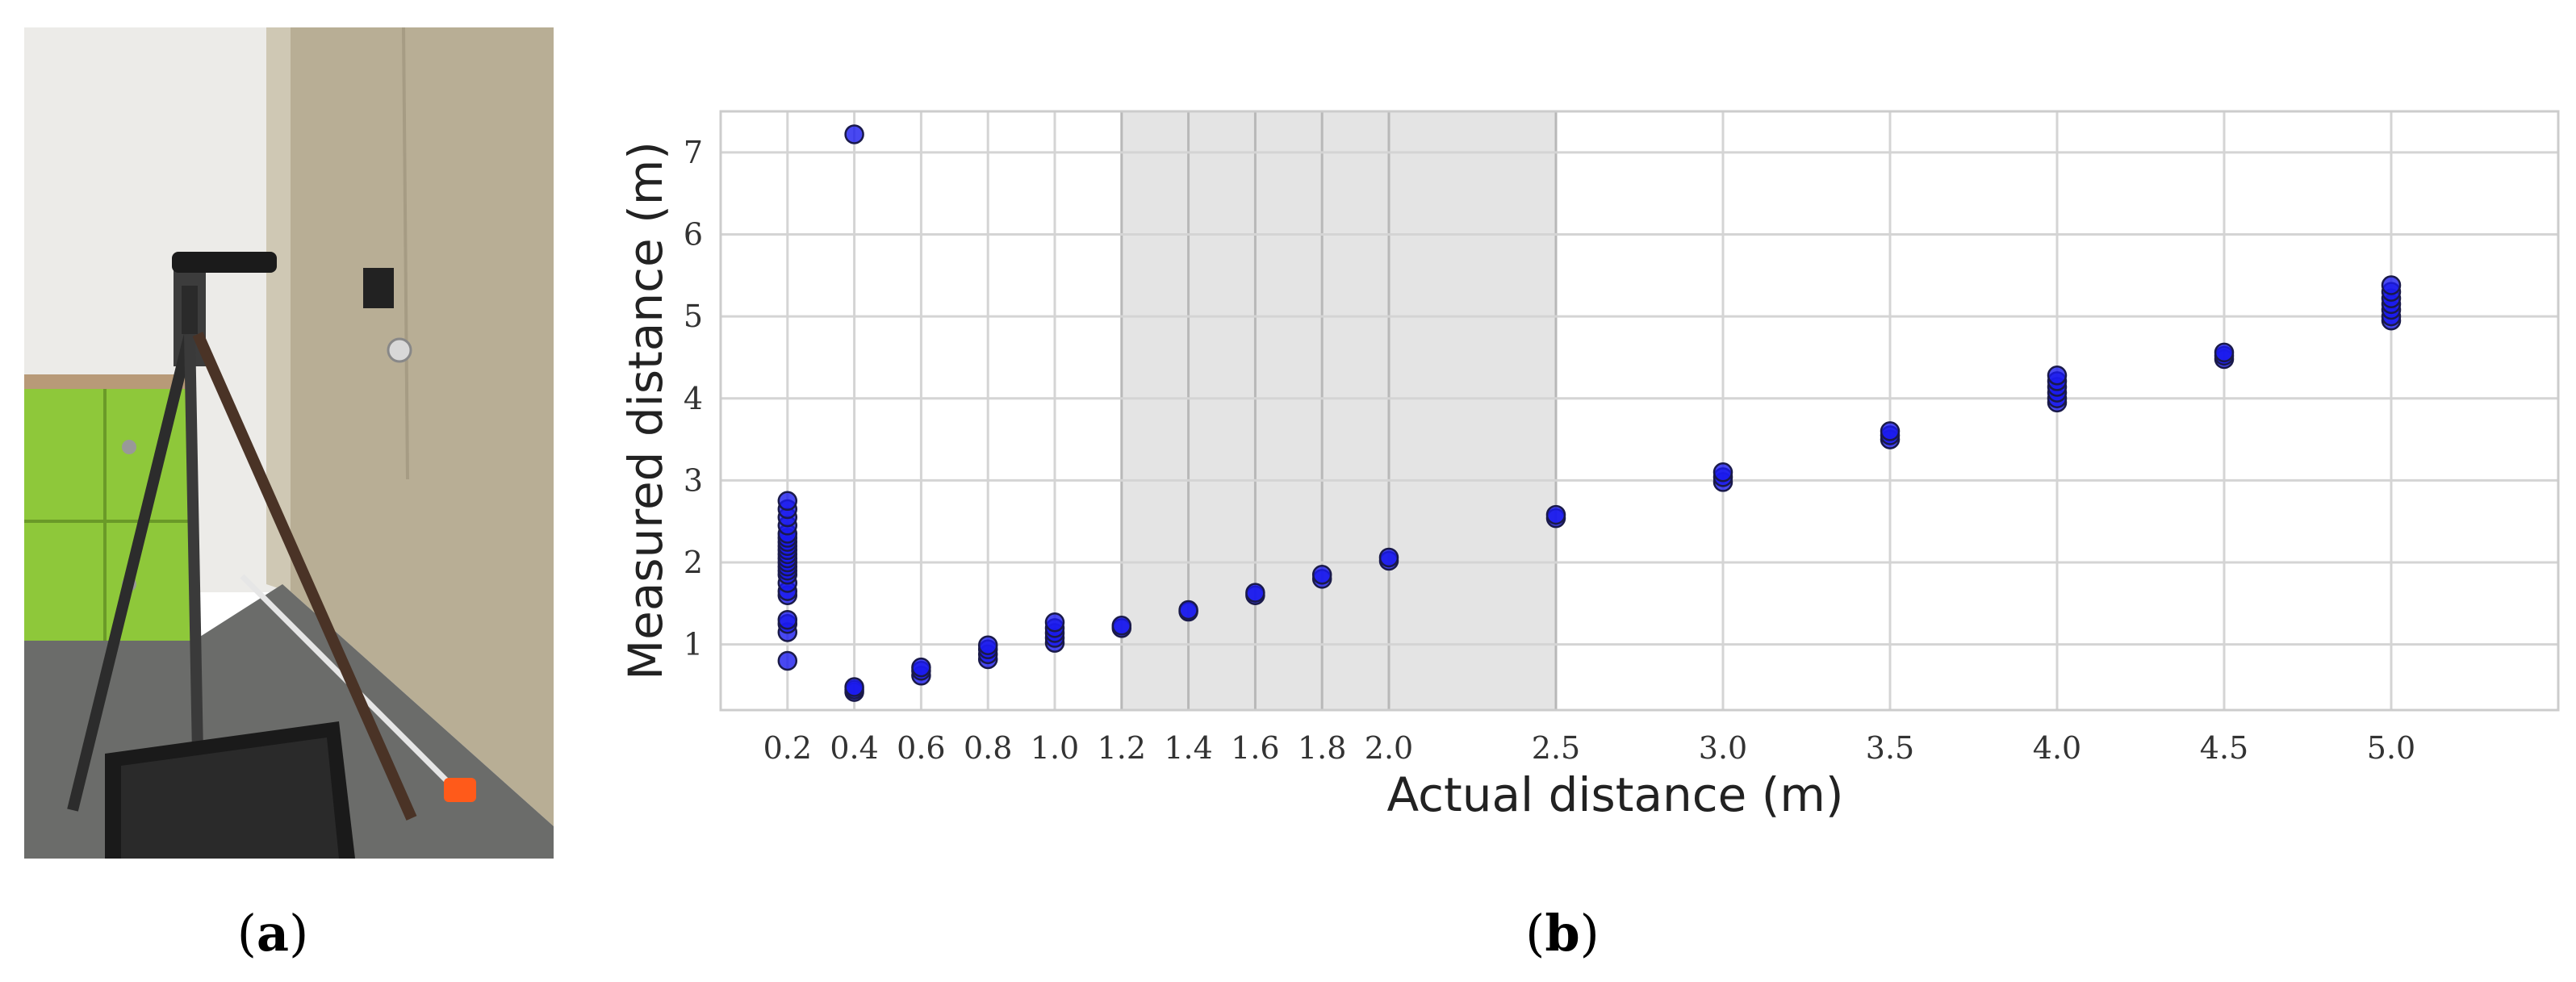 The width and height of the screenshot is (2576, 982). I want to click on x-tick-label: 0.4, so click(854, 748).